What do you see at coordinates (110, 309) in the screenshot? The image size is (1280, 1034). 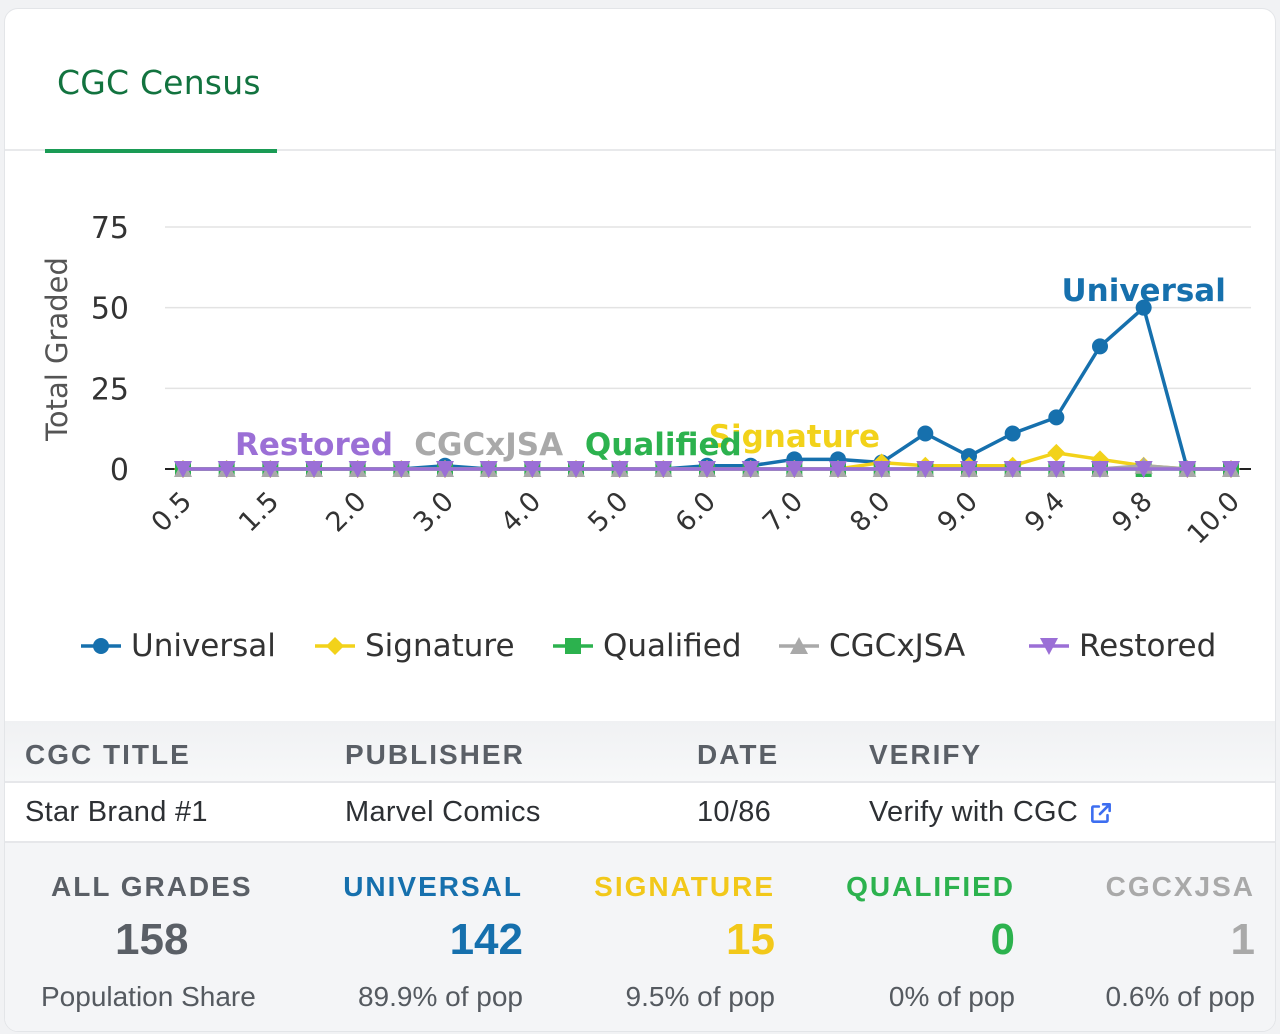 I see `y-tick-label: 50` at bounding box center [110, 309].